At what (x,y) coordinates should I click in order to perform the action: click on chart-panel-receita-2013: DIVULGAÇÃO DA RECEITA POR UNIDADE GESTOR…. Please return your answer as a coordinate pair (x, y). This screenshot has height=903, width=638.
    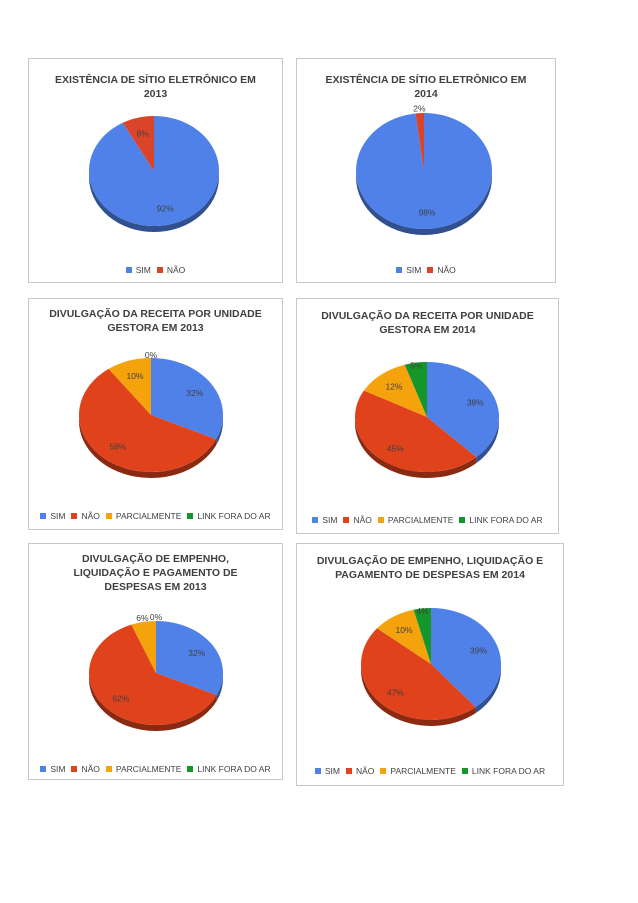
    Looking at the image, I should click on (155, 414).